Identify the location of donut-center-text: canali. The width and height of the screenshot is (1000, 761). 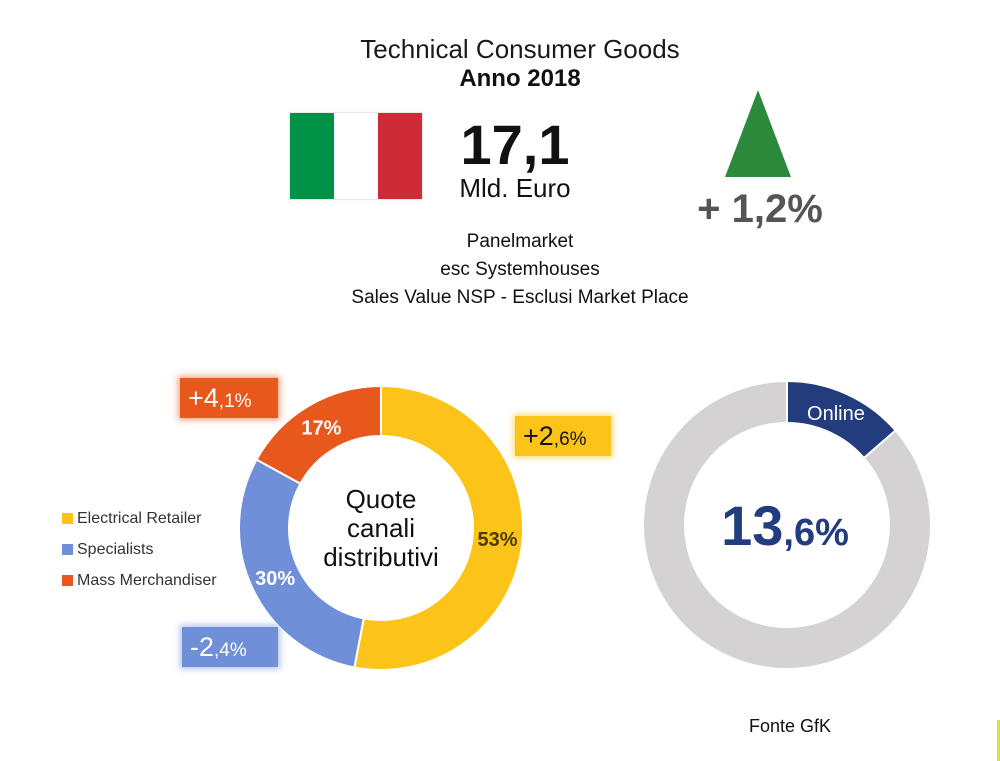
(381, 528).